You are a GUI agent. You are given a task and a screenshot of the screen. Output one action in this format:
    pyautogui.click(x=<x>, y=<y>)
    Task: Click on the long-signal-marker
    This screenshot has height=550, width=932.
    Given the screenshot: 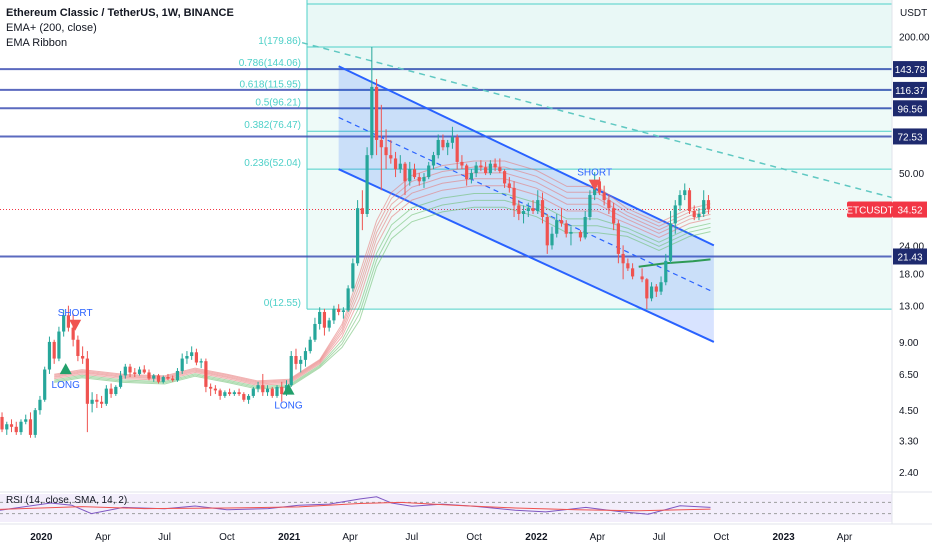 What is the action you would take?
    pyautogui.click(x=65, y=369)
    